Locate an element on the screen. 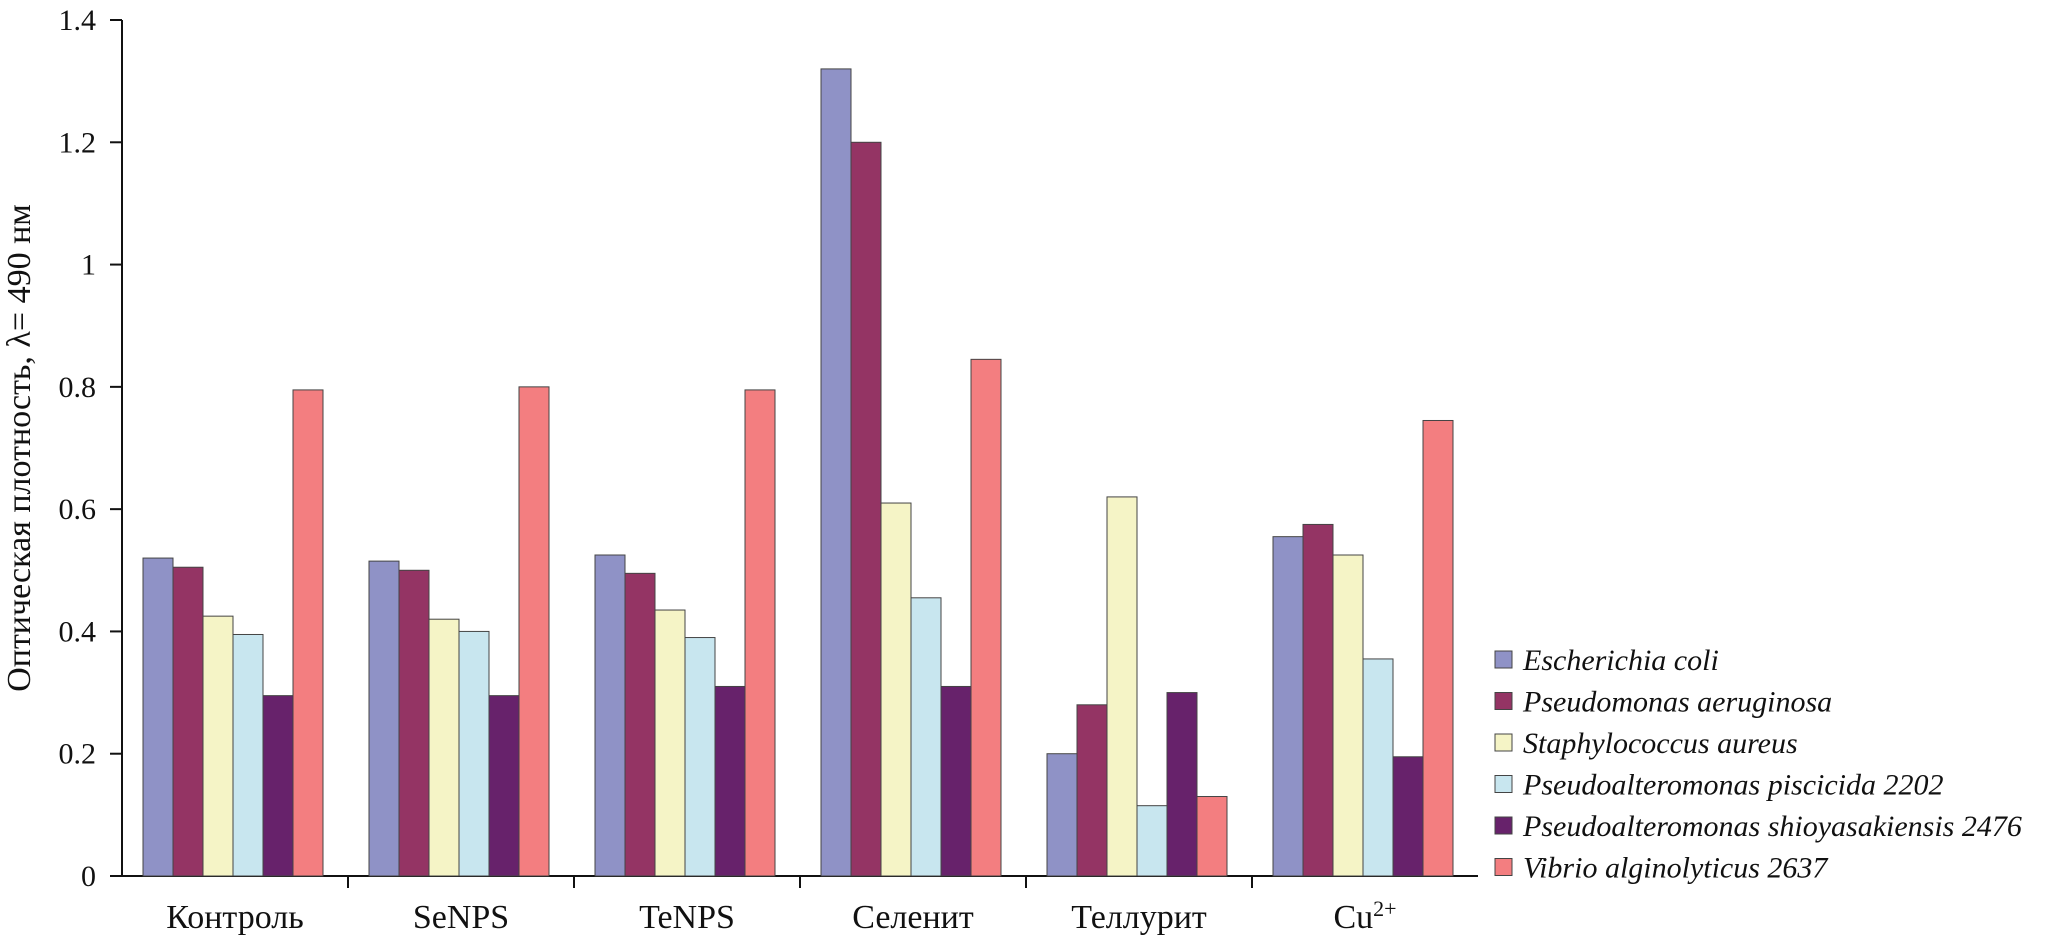  y-tick-label: 0.4 is located at coordinates (78, 631).